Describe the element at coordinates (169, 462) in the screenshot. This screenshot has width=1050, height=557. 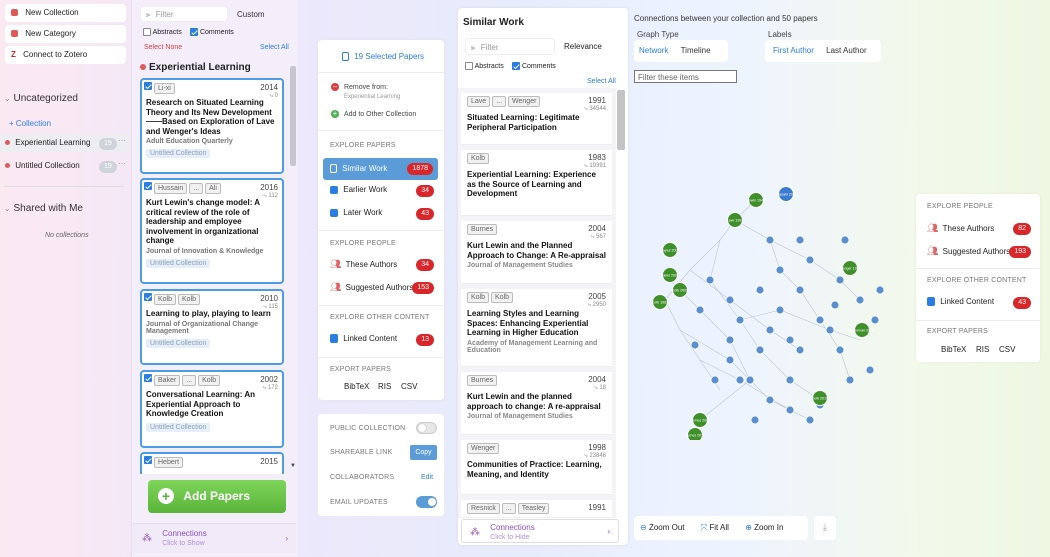
I see `author-tag: Hebert` at that location.